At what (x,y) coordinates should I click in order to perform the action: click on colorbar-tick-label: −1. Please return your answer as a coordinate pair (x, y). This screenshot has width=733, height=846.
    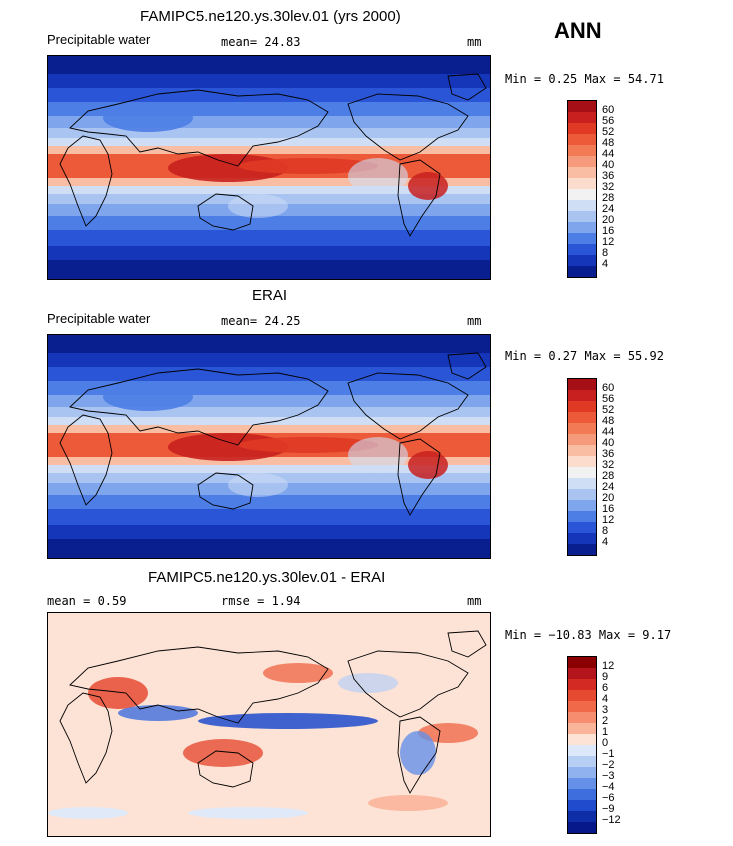
    Looking at the image, I should click on (608, 754).